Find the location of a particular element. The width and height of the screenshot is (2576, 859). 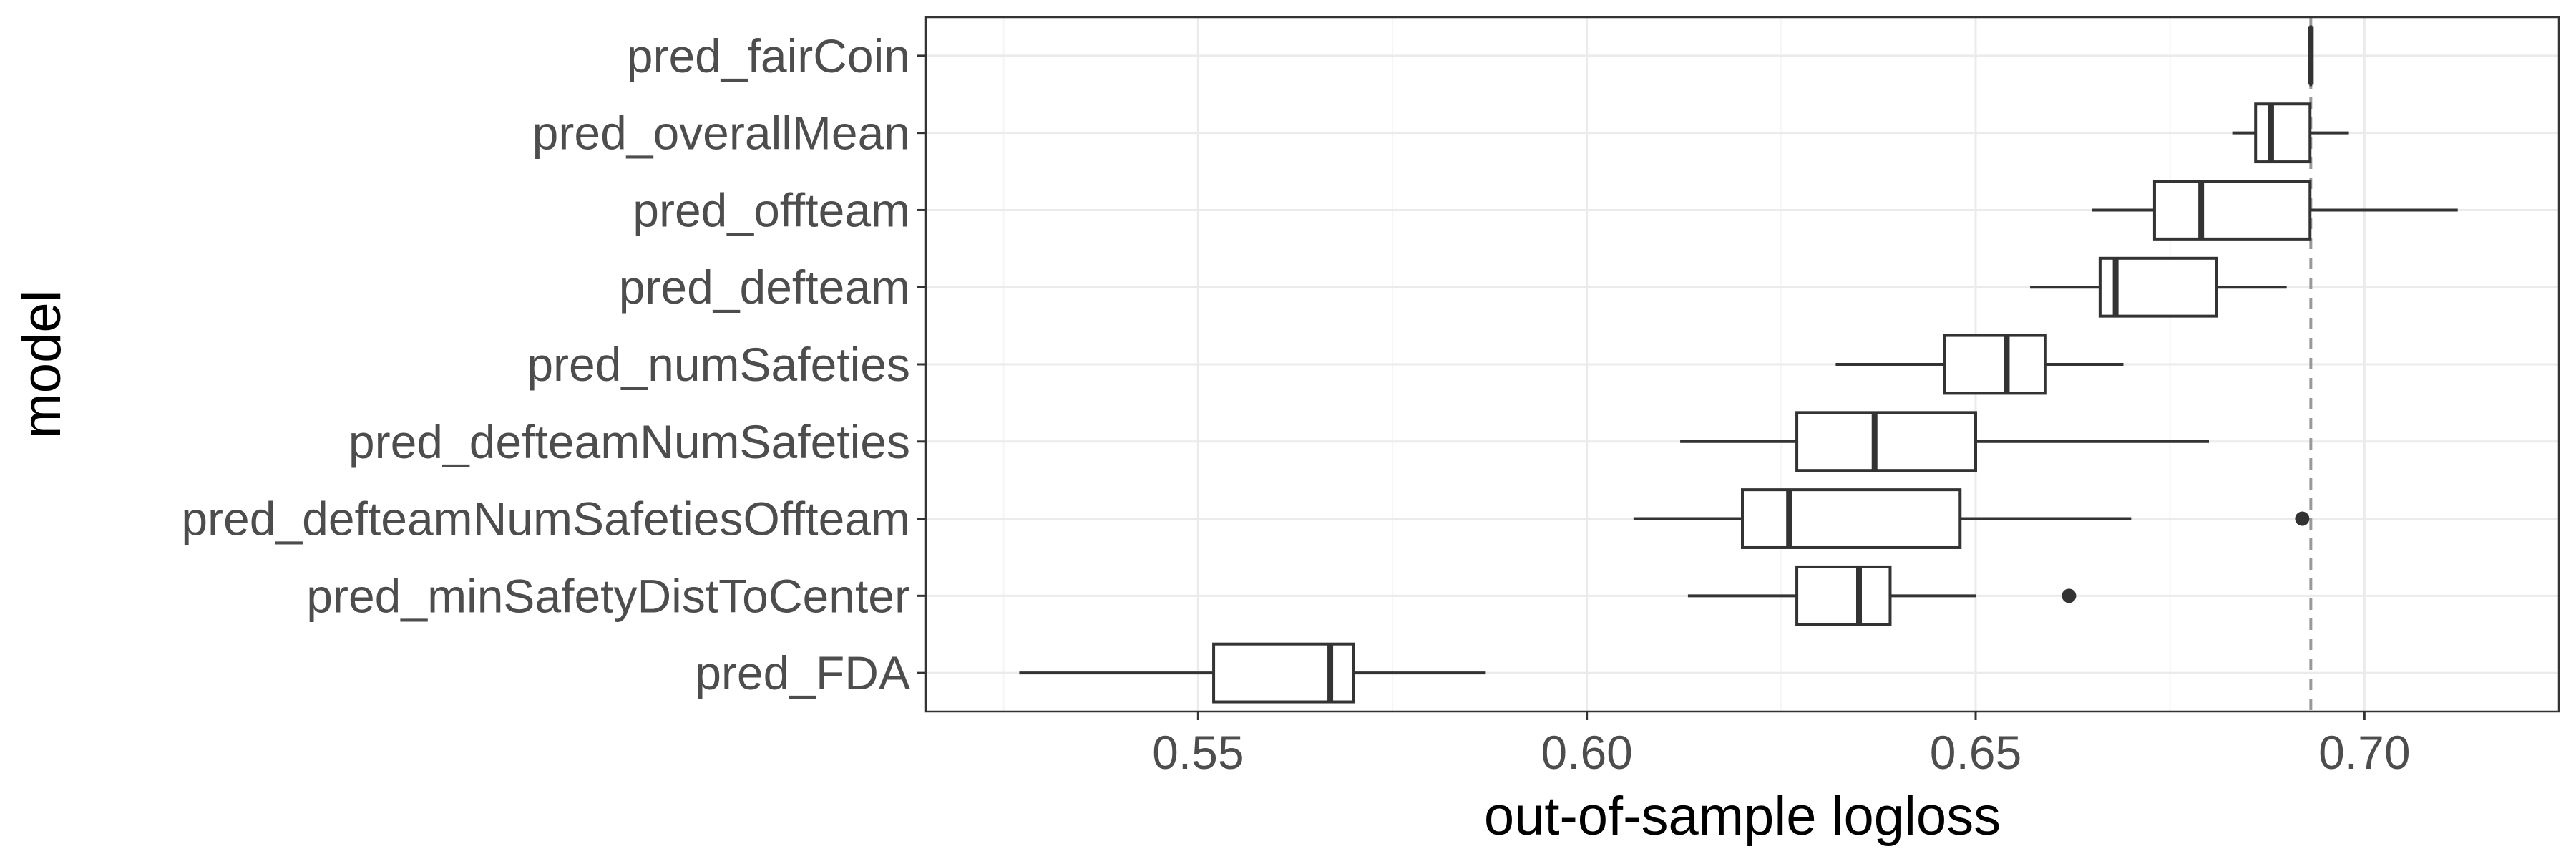

y-tick-label: pred_minSafetyDistToCenter is located at coordinates (608, 595).